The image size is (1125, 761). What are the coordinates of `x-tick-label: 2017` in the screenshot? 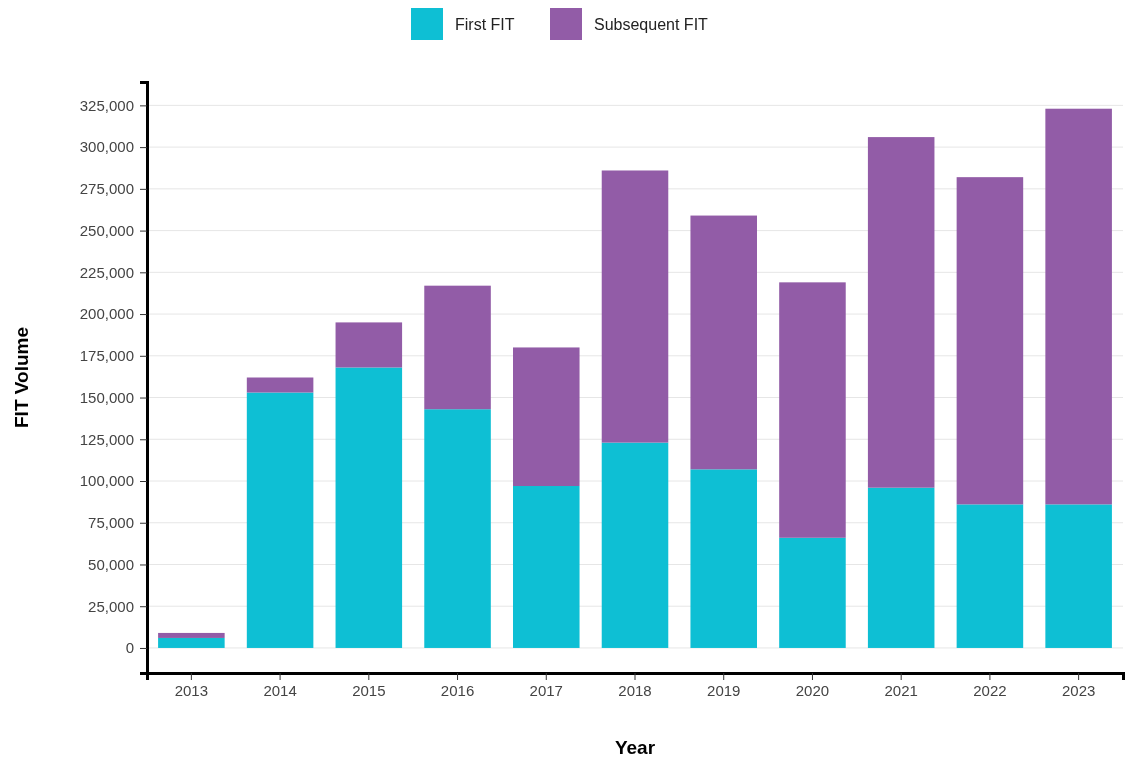 It's located at (546, 690).